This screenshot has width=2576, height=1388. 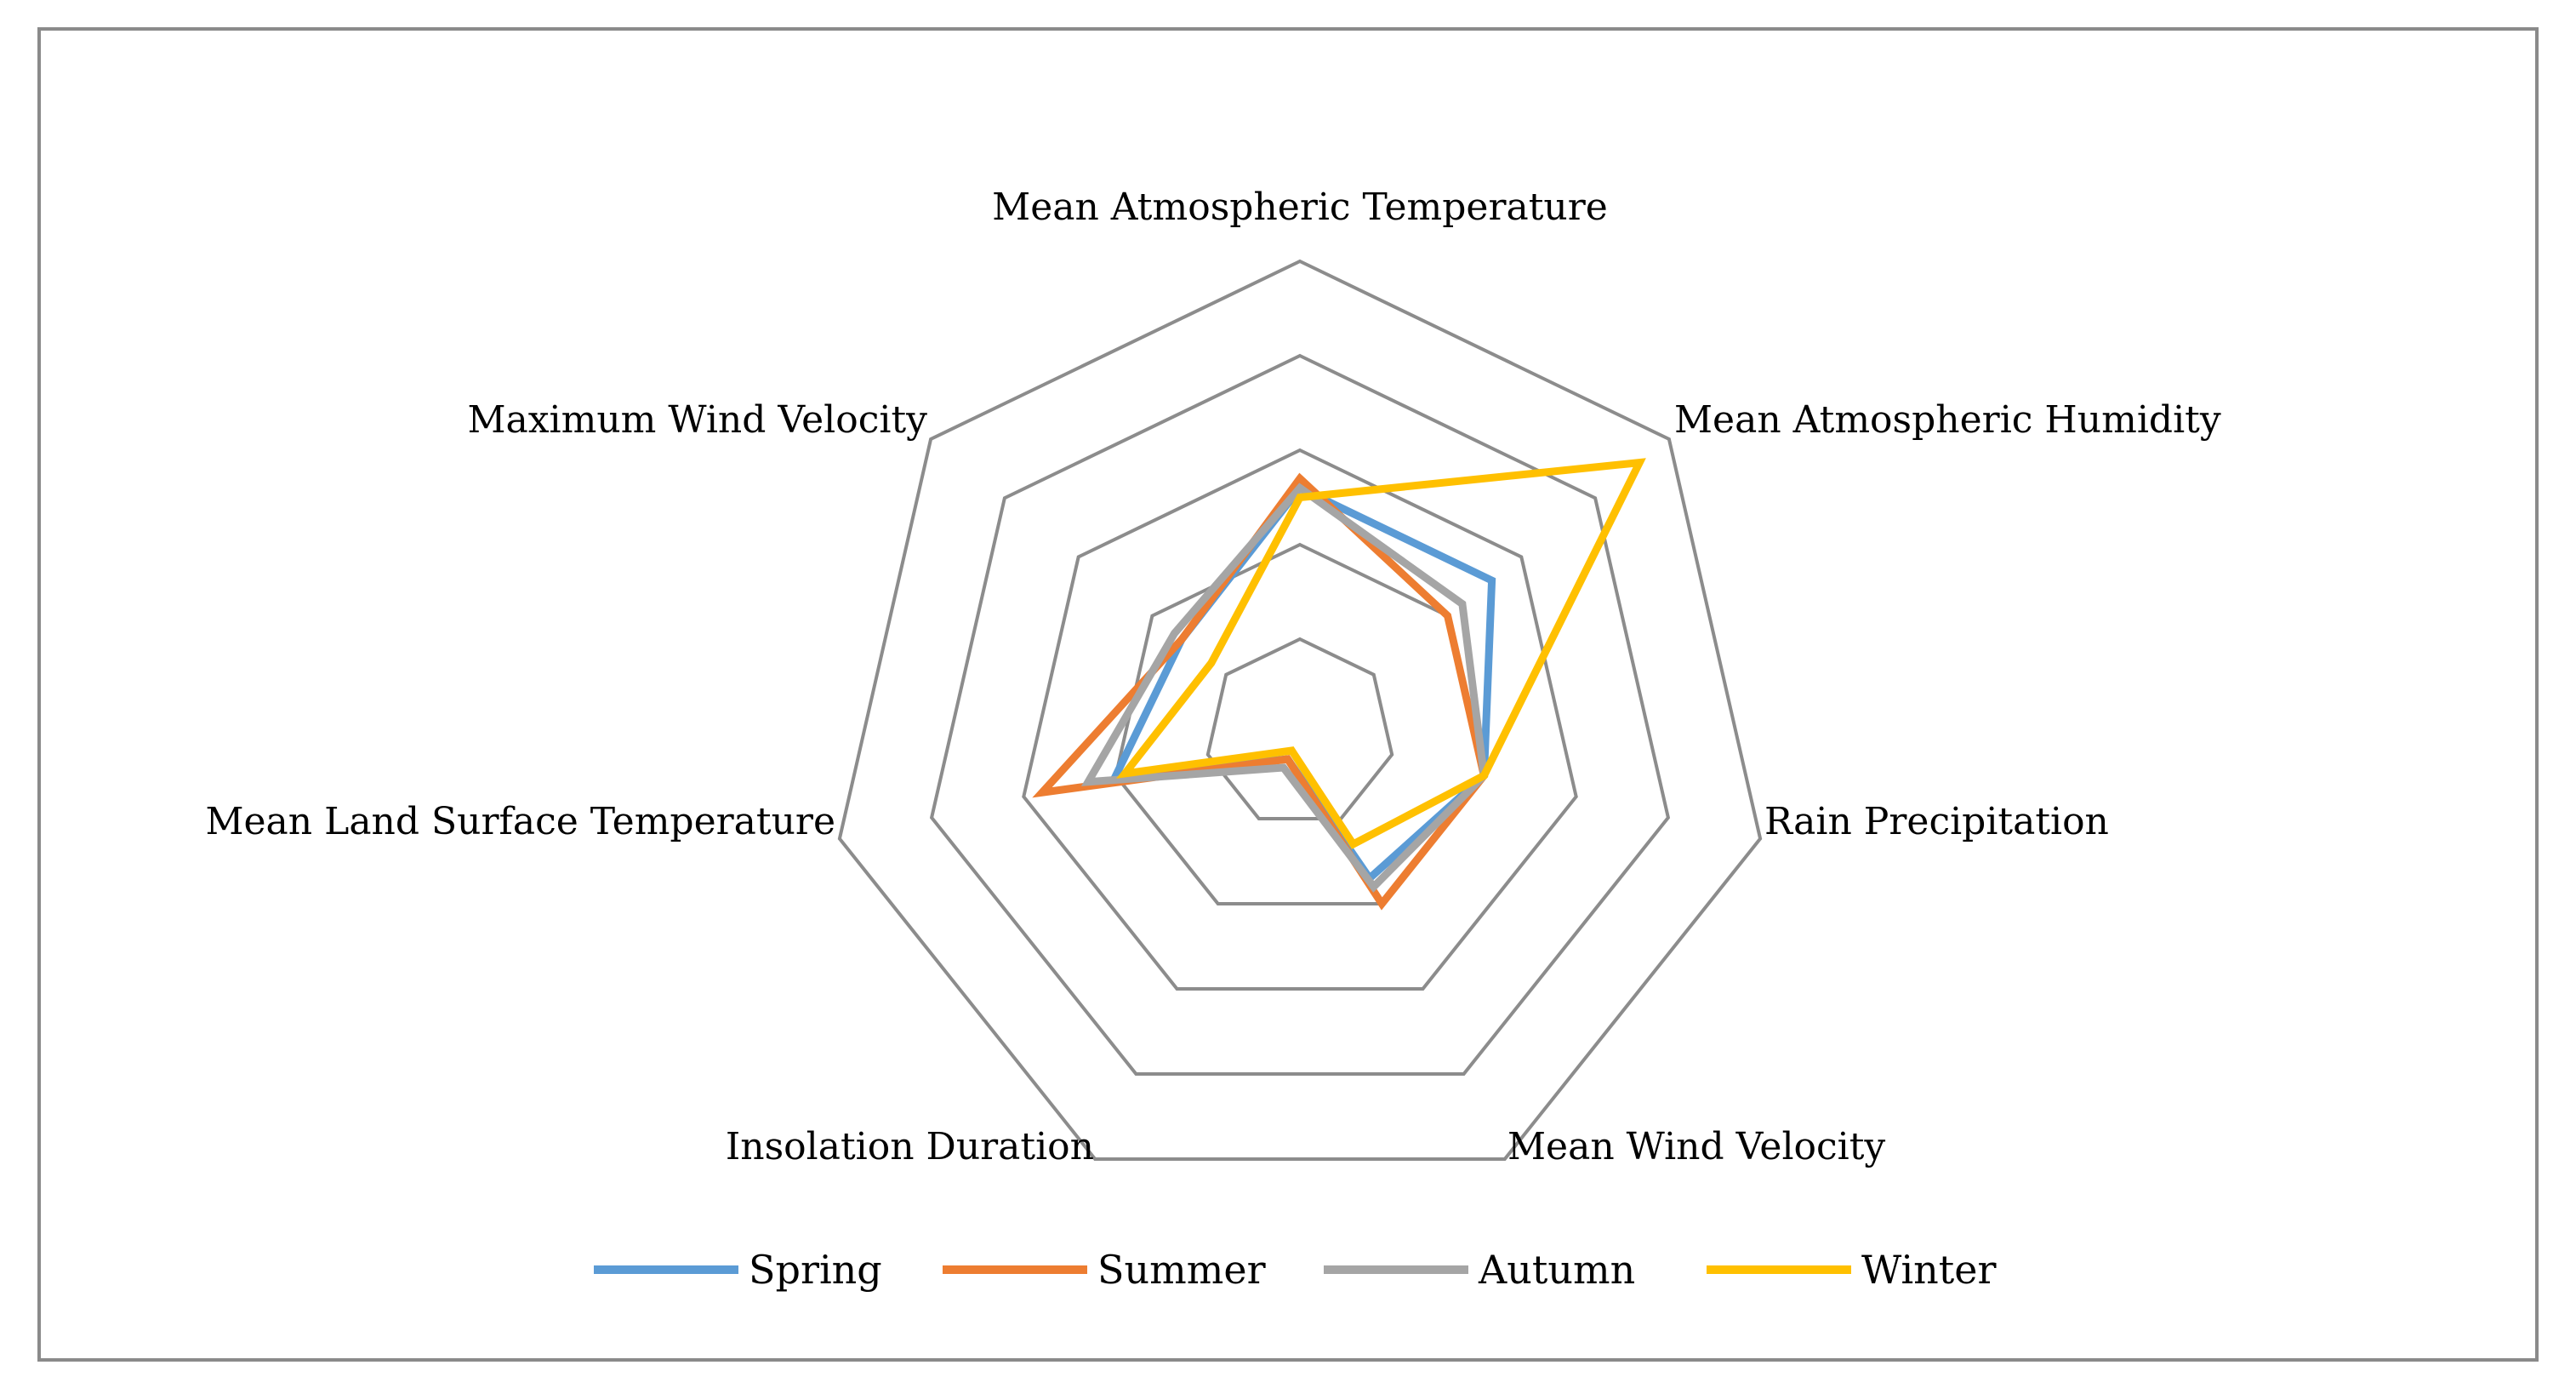 What do you see at coordinates (1852, 1270) in the screenshot?
I see `legend-item-winter: Winter` at bounding box center [1852, 1270].